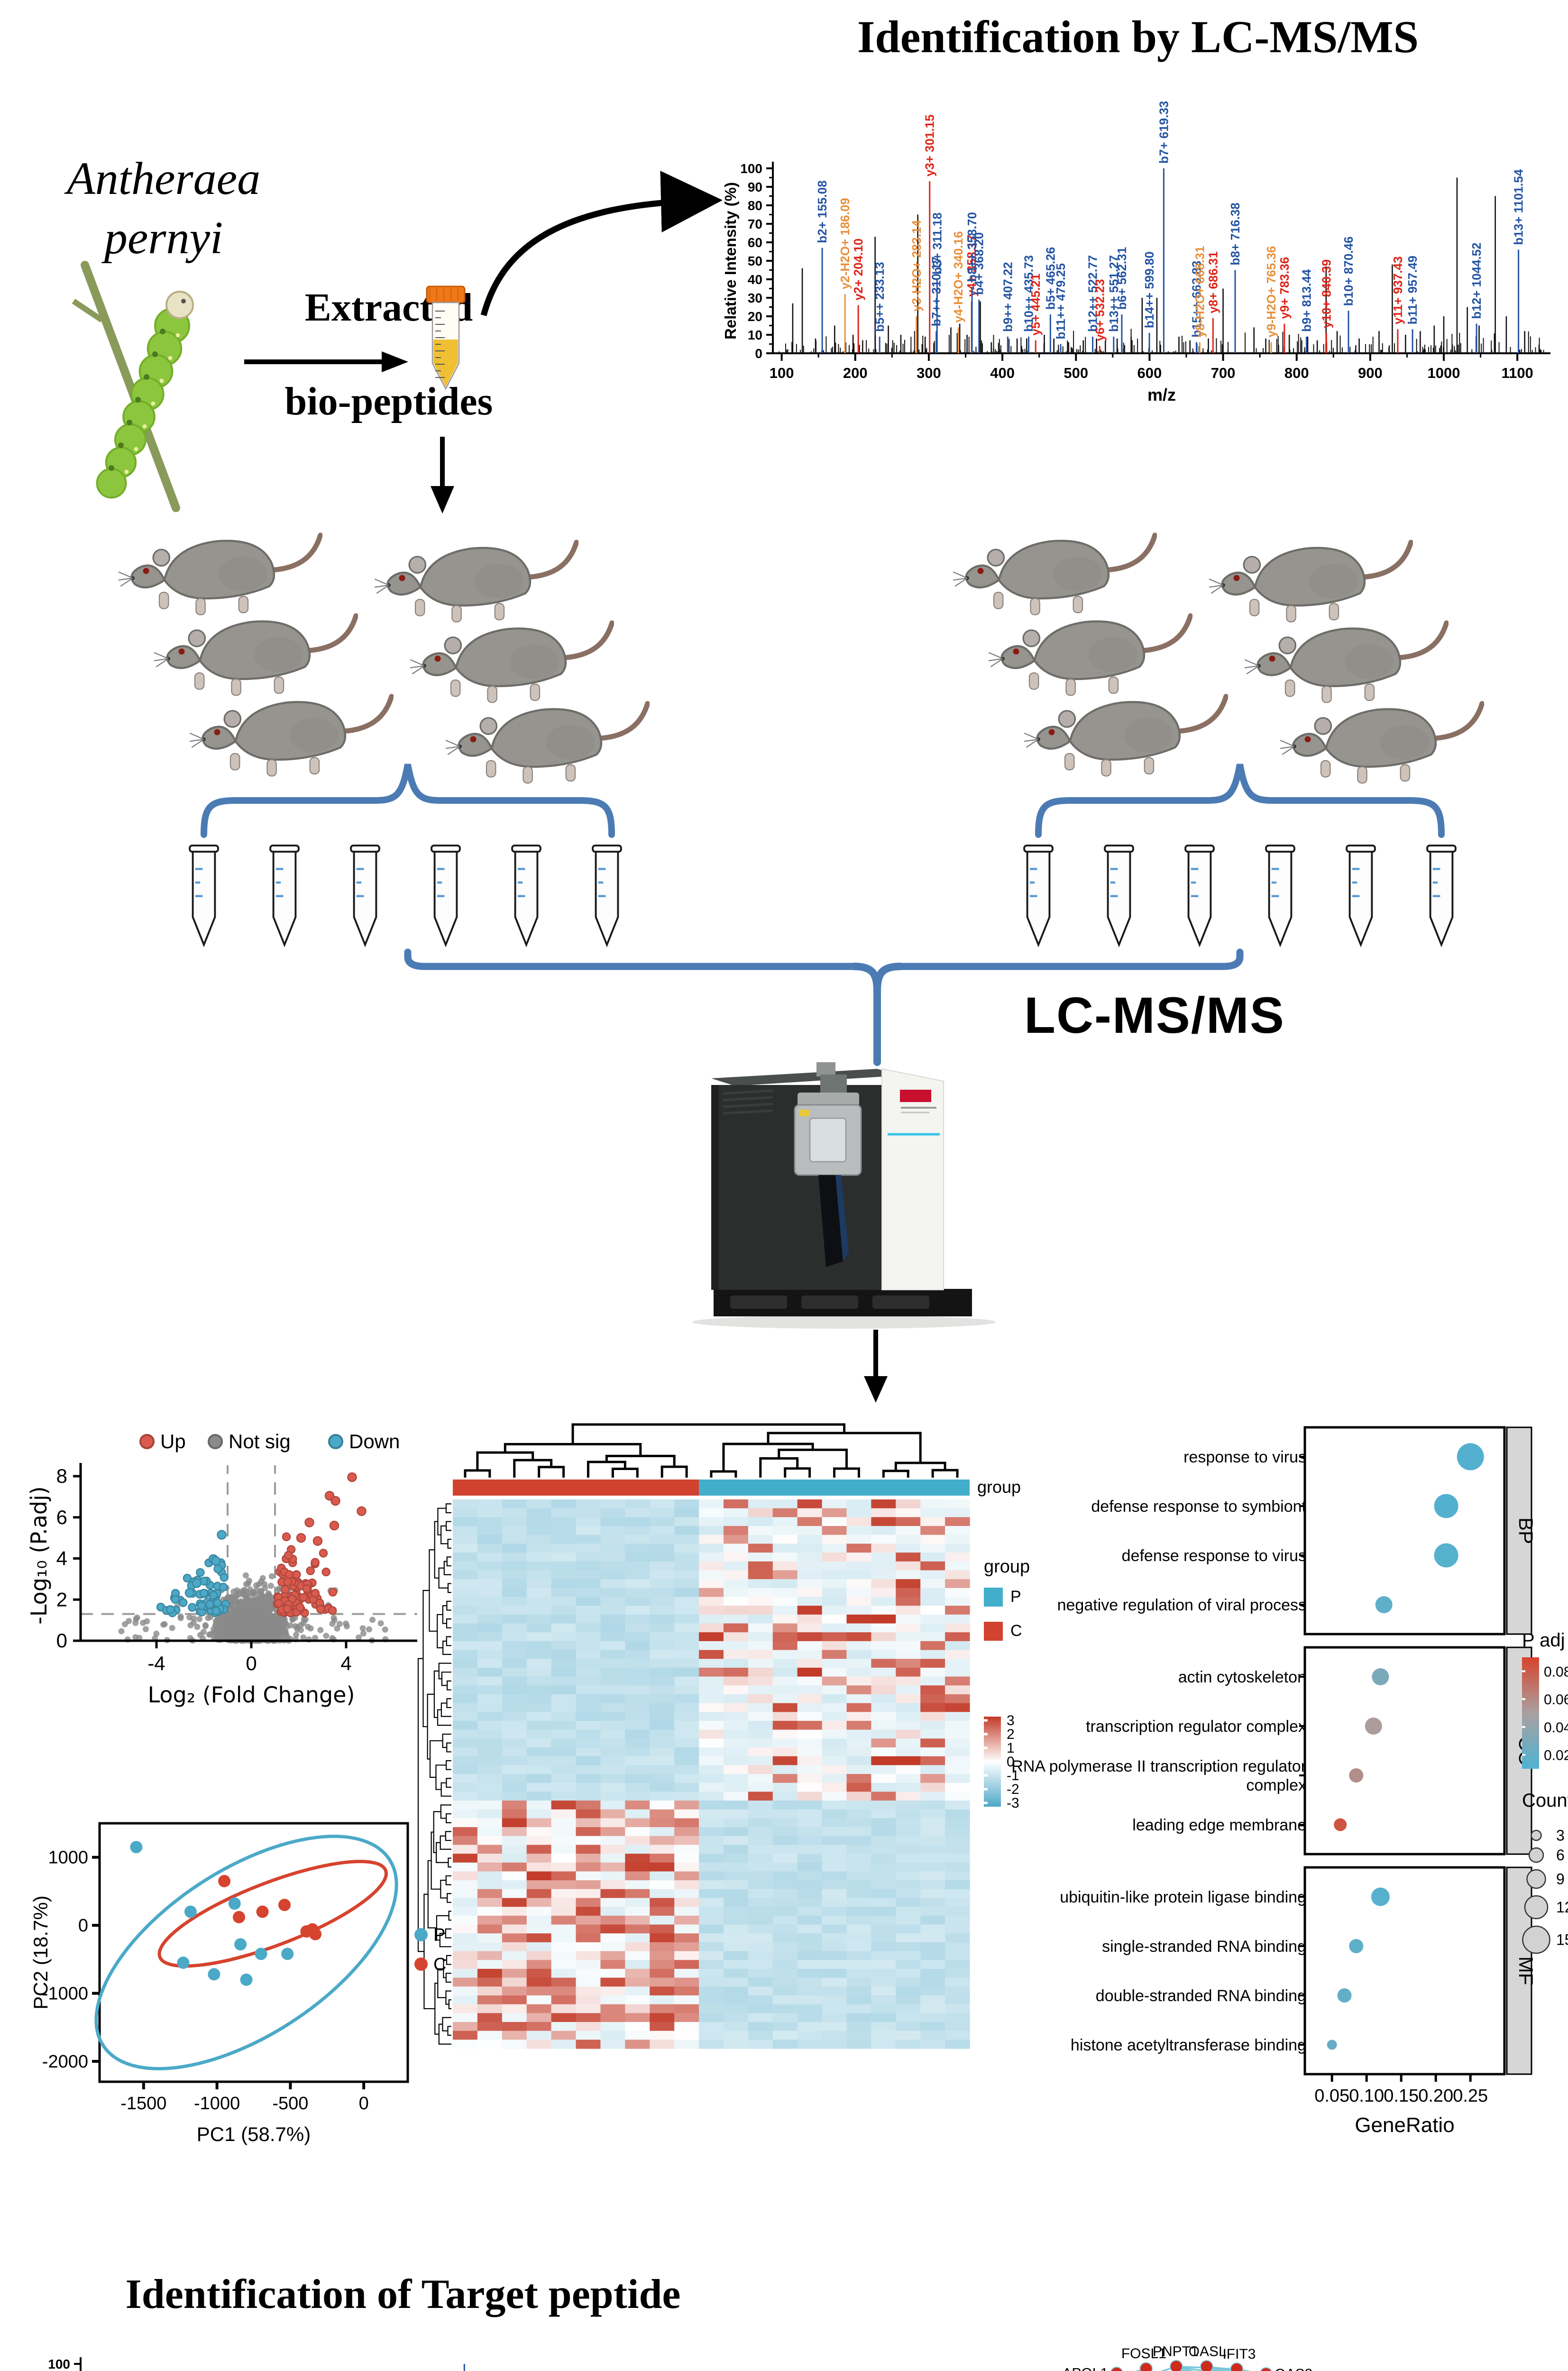 Image resolution: width=1568 pixels, height=2371 pixels. Describe the element at coordinates (374, 1441) in the screenshot. I see `svg-text: Down` at that location.